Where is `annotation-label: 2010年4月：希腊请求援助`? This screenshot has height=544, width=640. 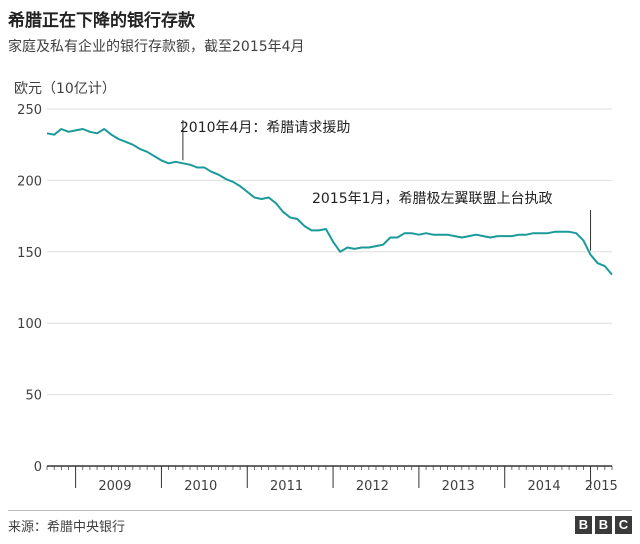 annotation-label: 2010年4月：希腊请求援助 is located at coordinates (265, 128).